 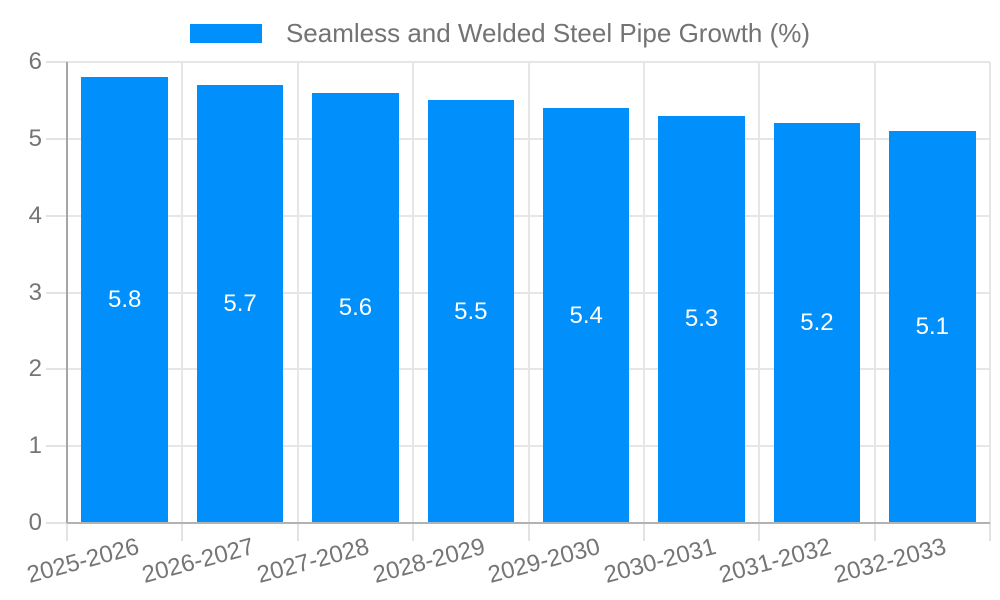 I want to click on bar-2026-2027: 5.7, so click(x=240, y=304).